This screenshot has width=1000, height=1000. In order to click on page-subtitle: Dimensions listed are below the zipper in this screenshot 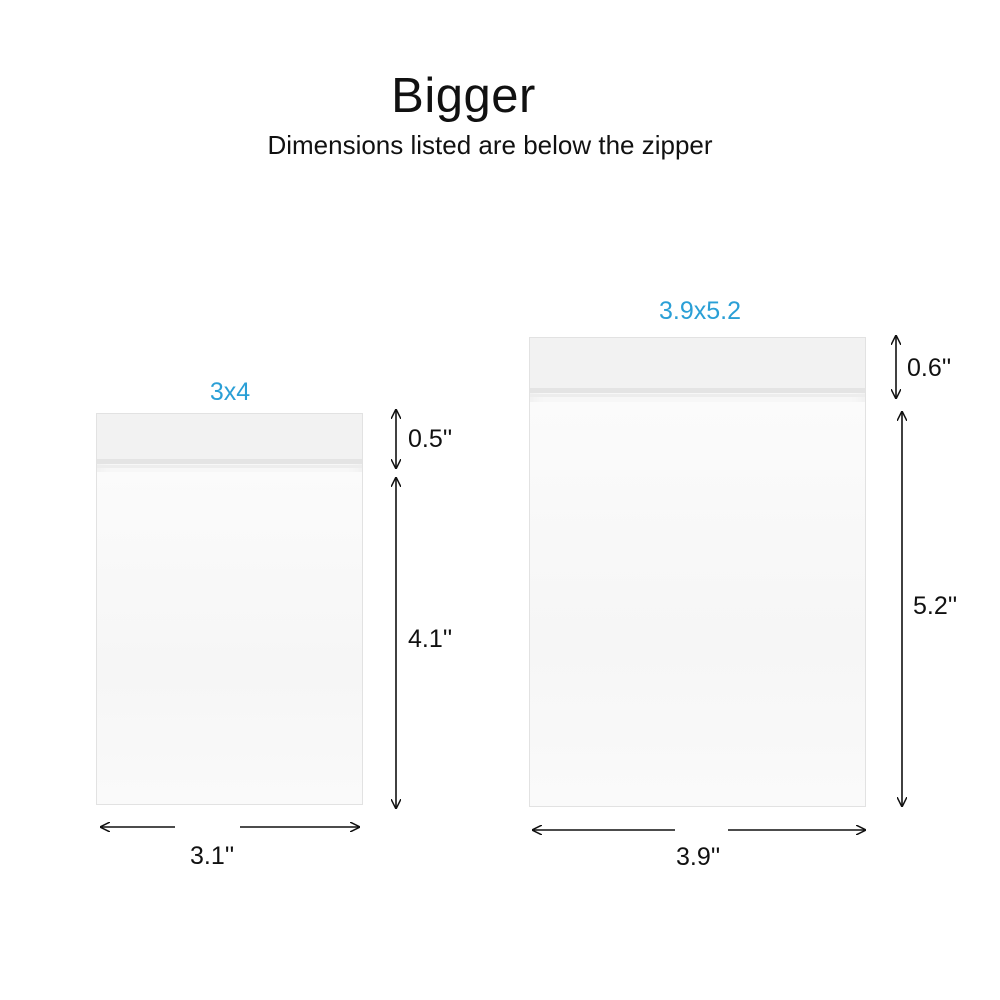, I will do `click(490, 145)`.